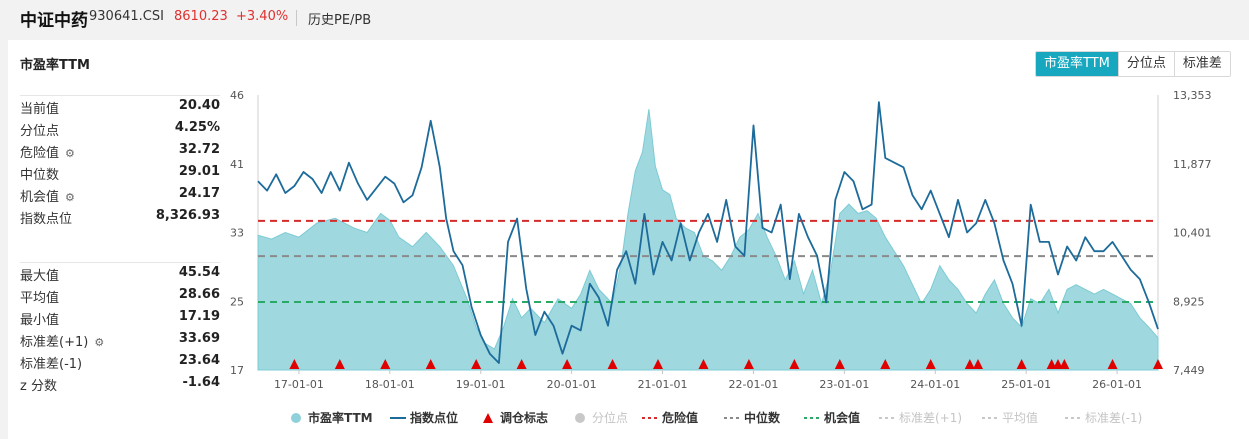  Describe the element at coordinates (1026, 384) in the screenshot. I see `x-axis-tick-label: 25-01-01` at that location.